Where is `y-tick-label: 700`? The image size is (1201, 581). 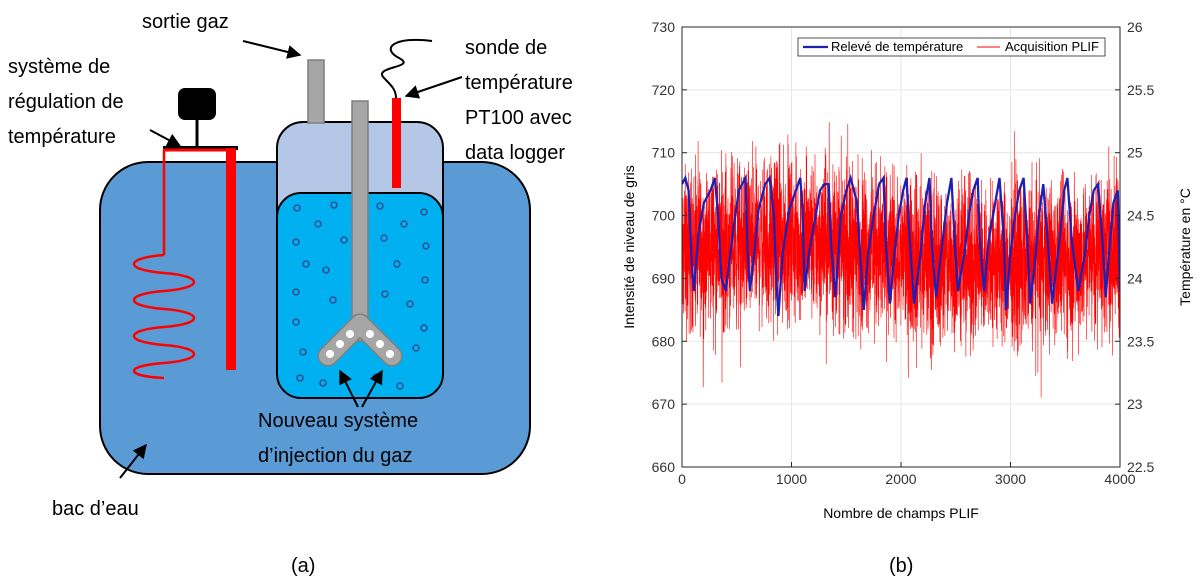
y-tick-label: 700 is located at coordinates (664, 216).